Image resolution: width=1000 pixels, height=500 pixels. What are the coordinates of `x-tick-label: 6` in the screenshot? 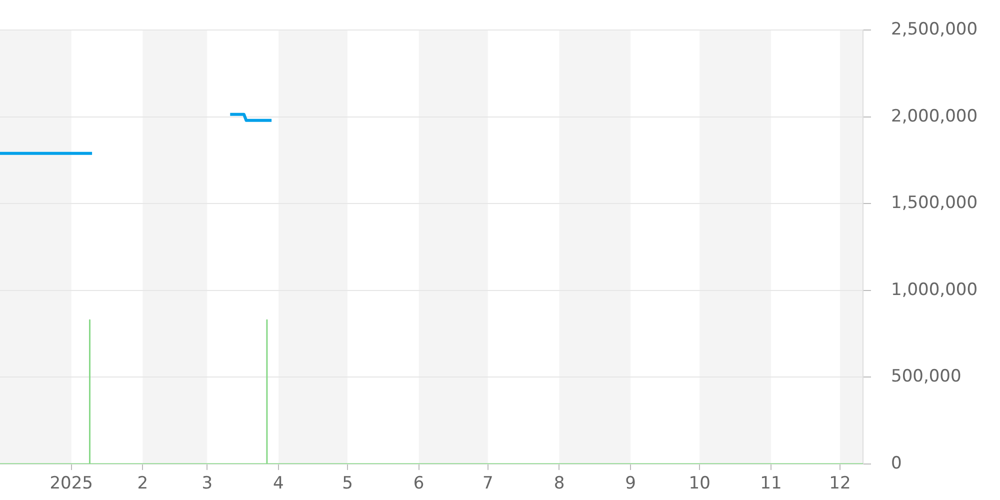 It's located at (418, 484).